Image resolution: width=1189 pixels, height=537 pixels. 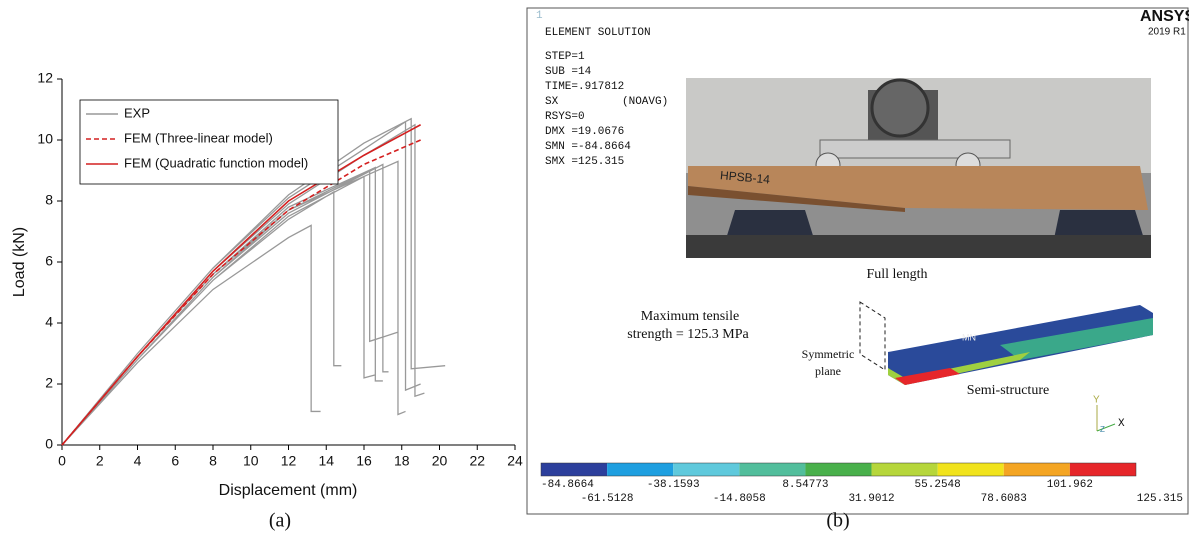 I want to click on axis-x: X, so click(x=1121, y=424).